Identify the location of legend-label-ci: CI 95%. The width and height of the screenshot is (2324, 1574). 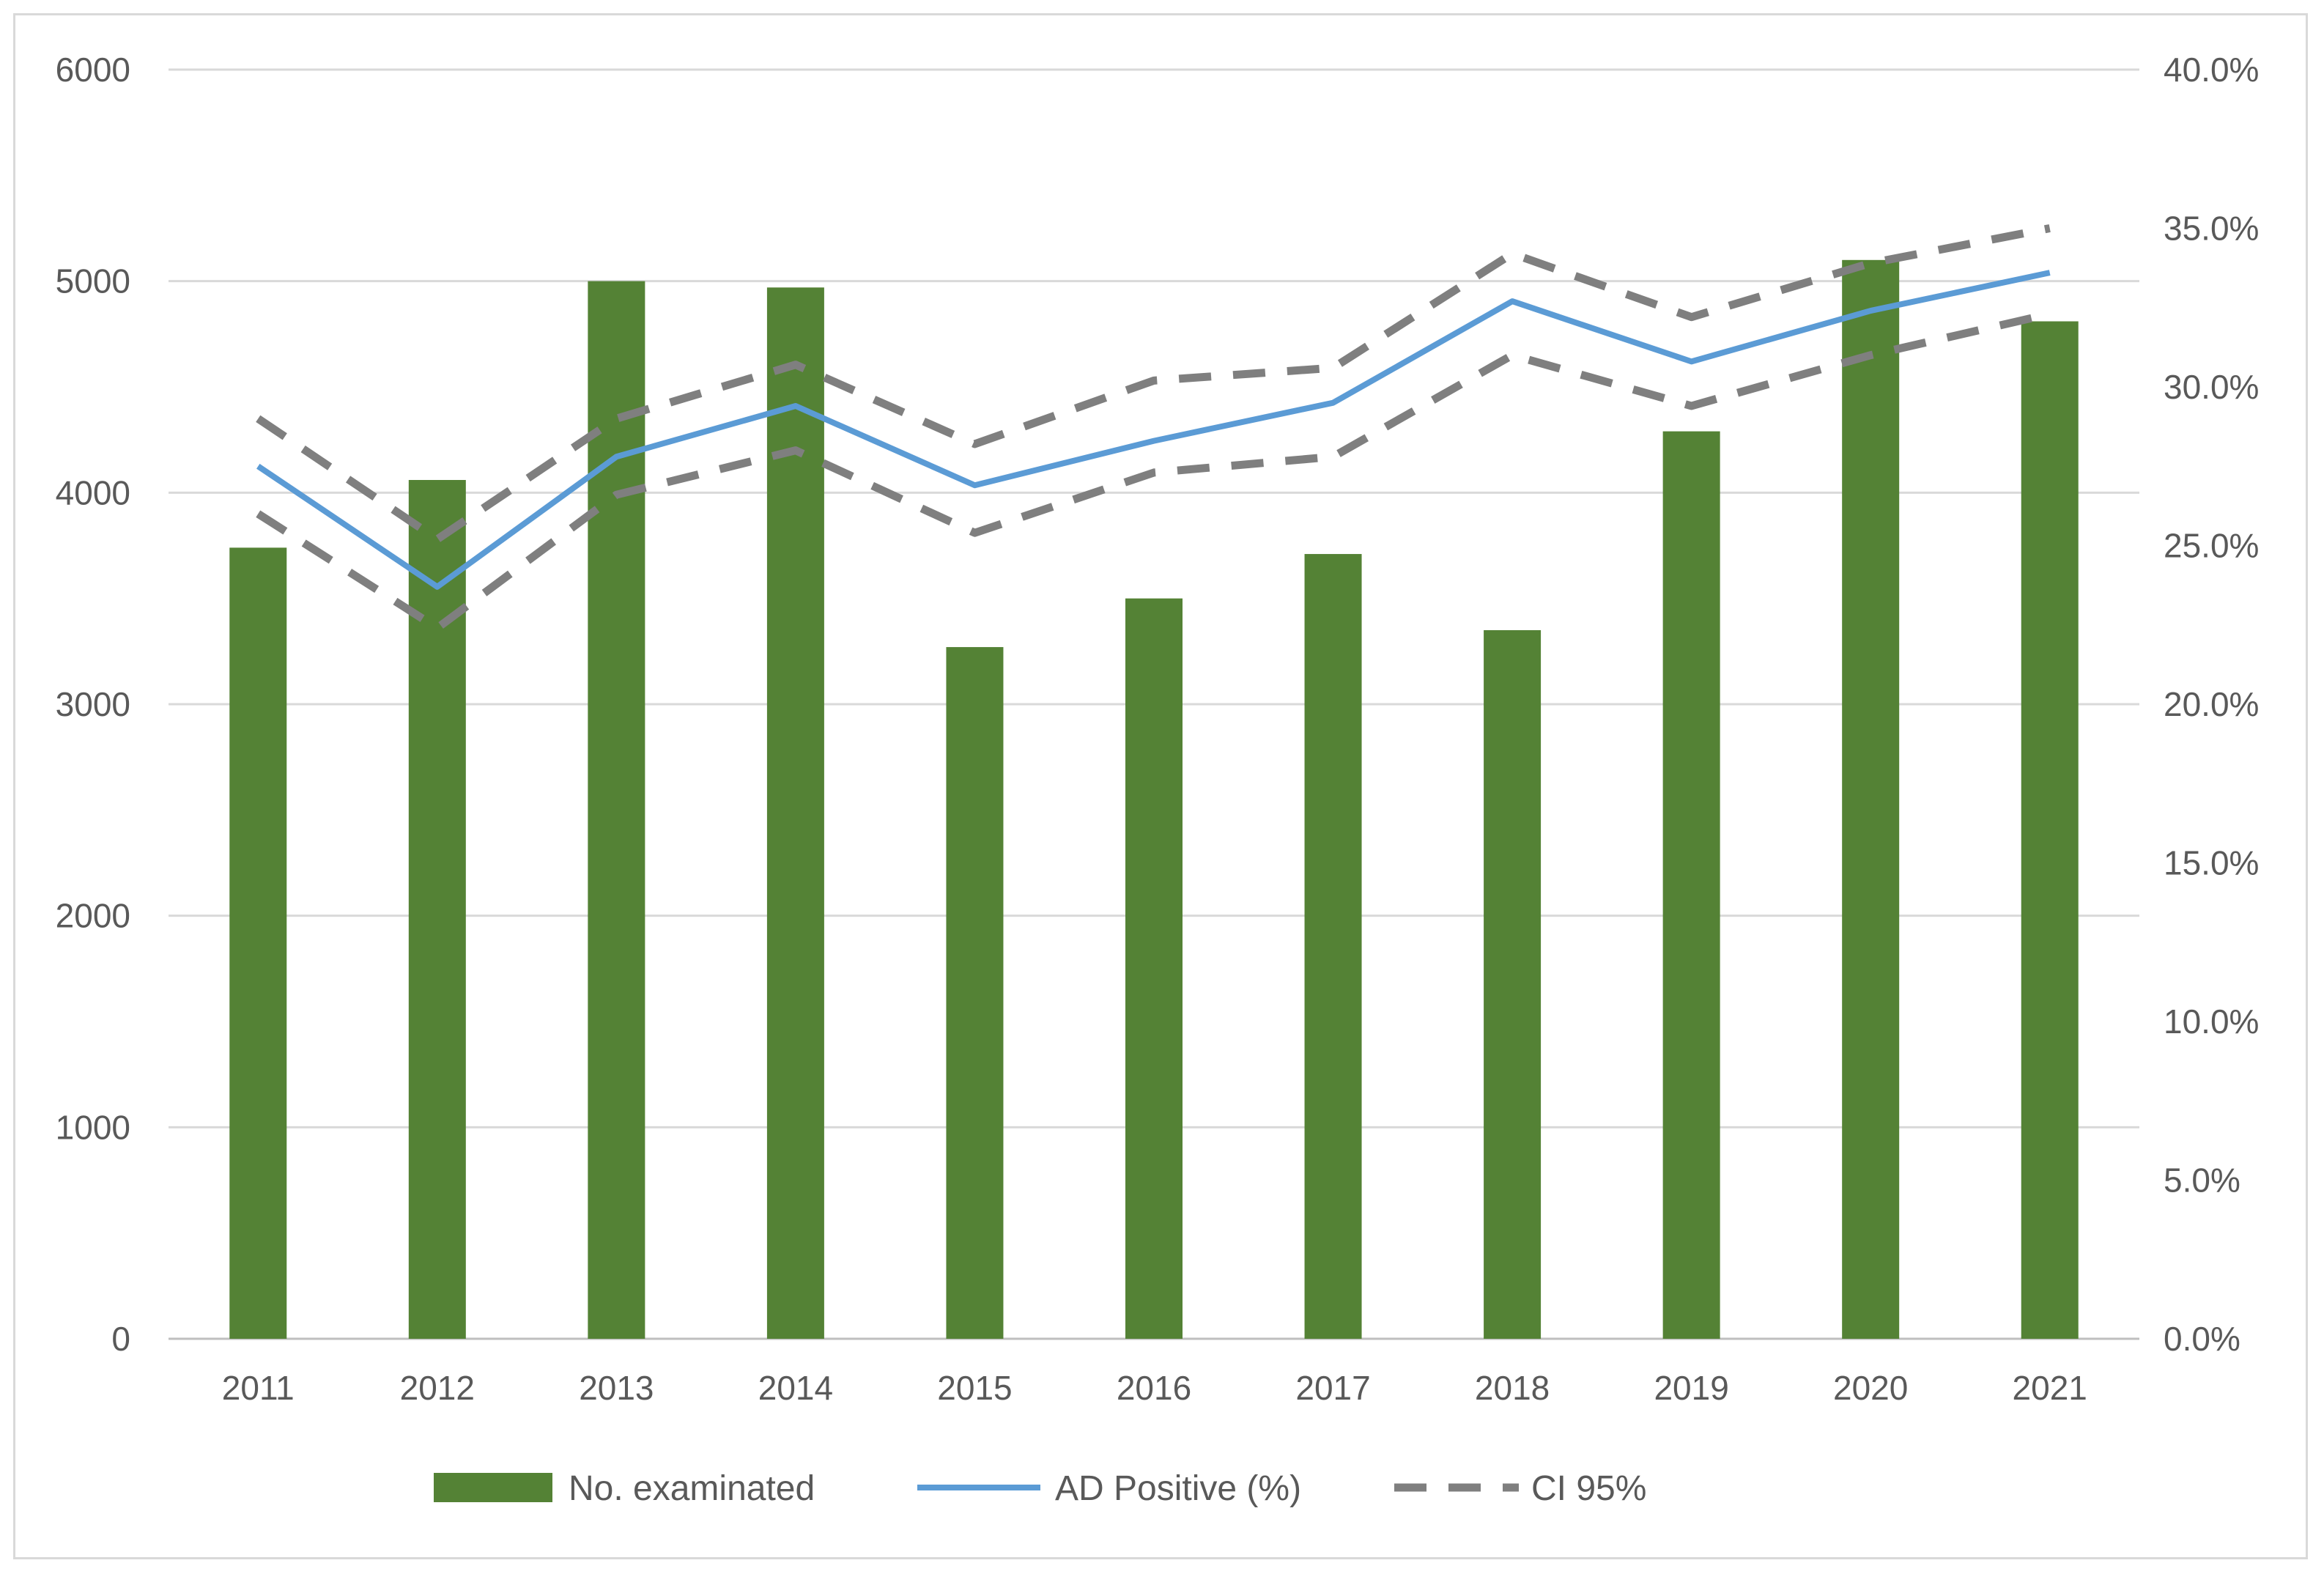
(1588, 1488).